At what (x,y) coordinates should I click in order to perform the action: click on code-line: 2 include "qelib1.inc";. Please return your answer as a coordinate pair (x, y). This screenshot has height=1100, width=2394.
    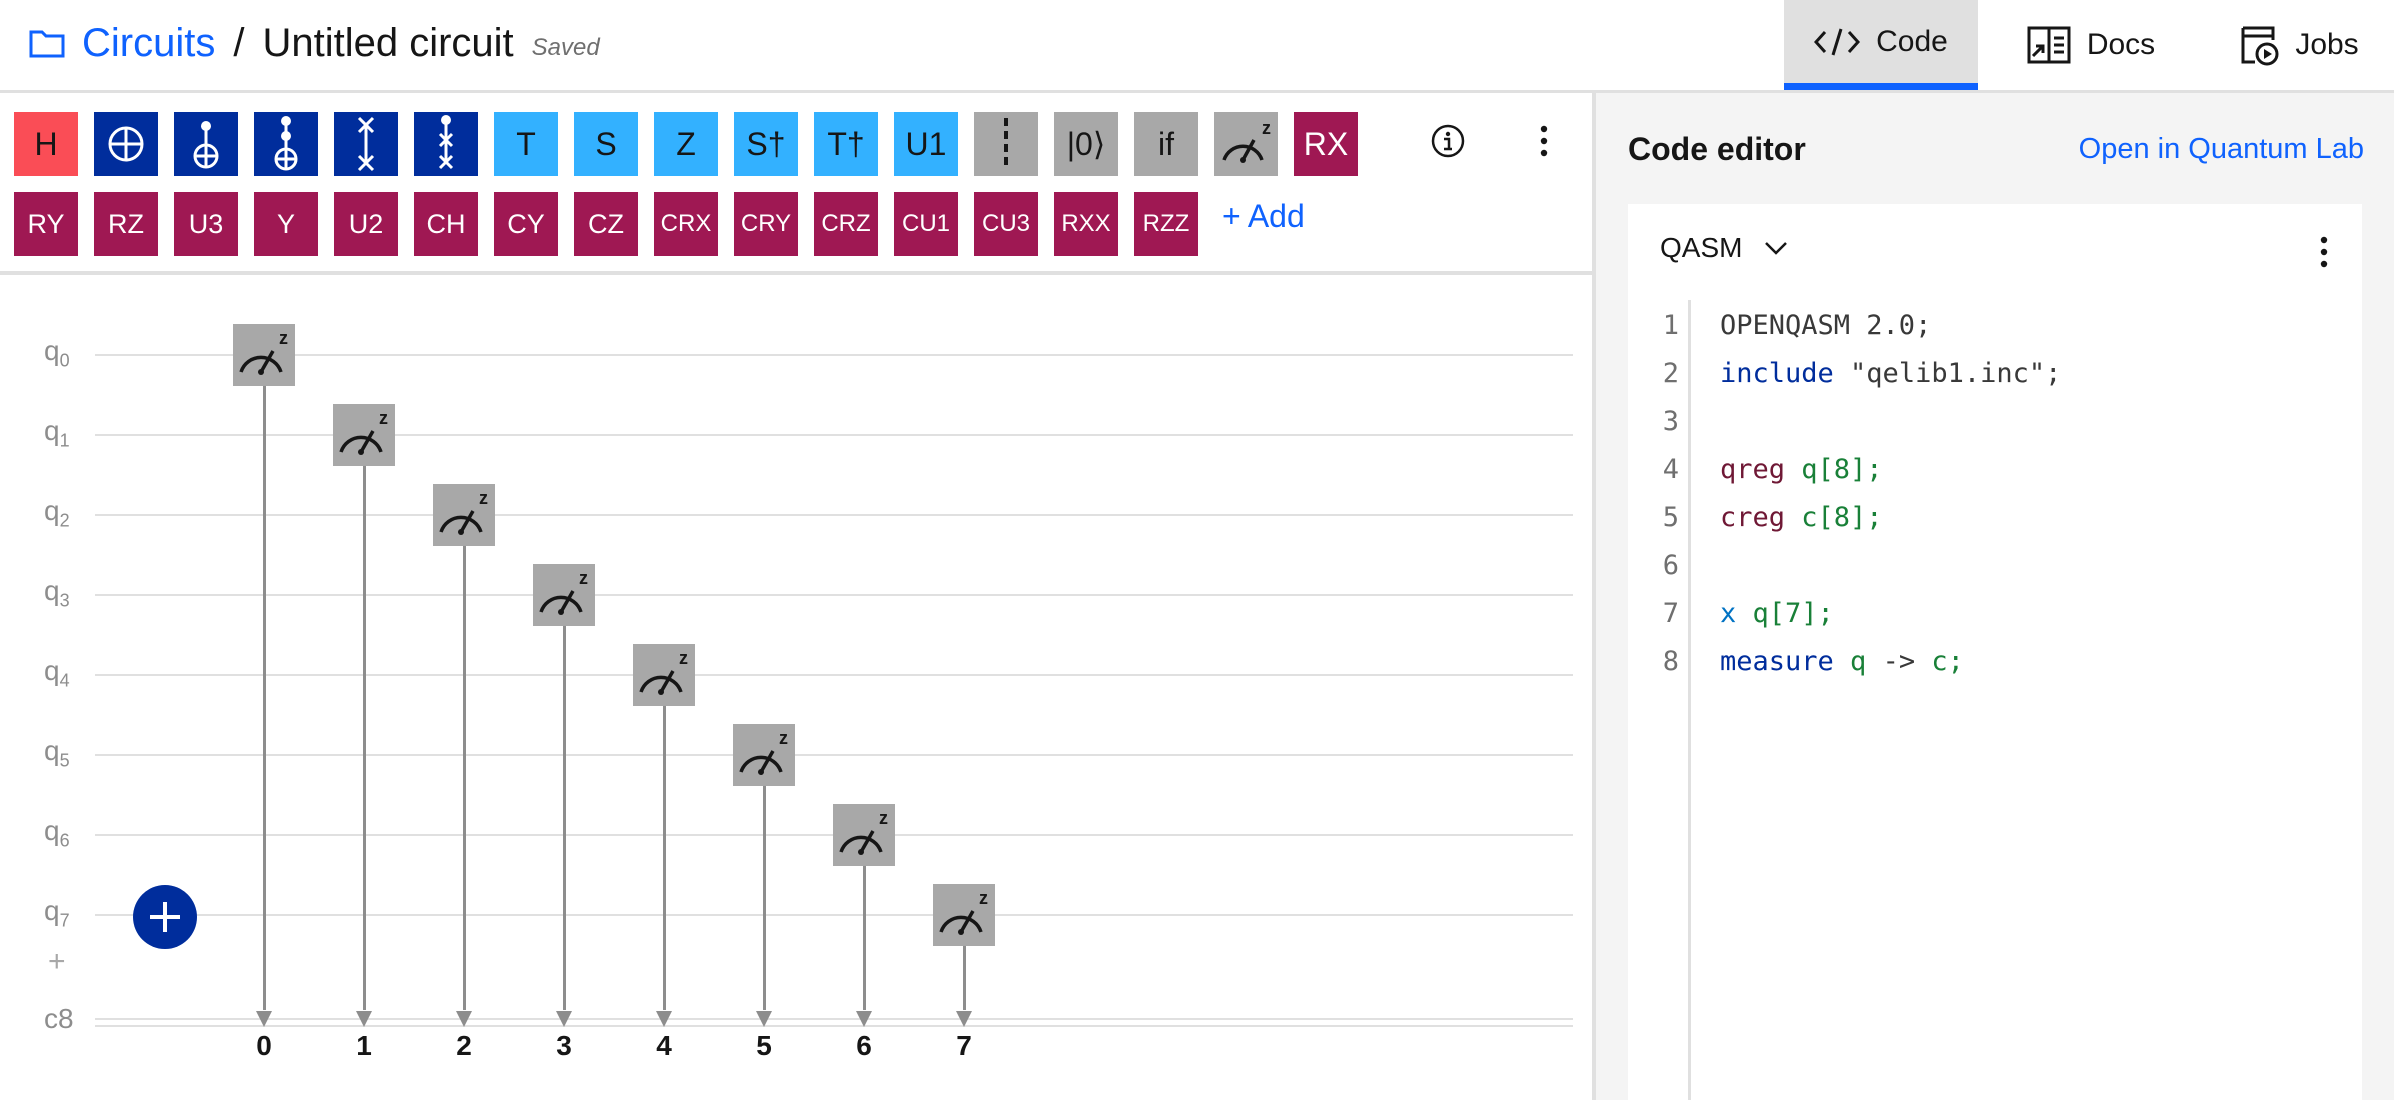
    Looking at the image, I should click on (1845, 374).